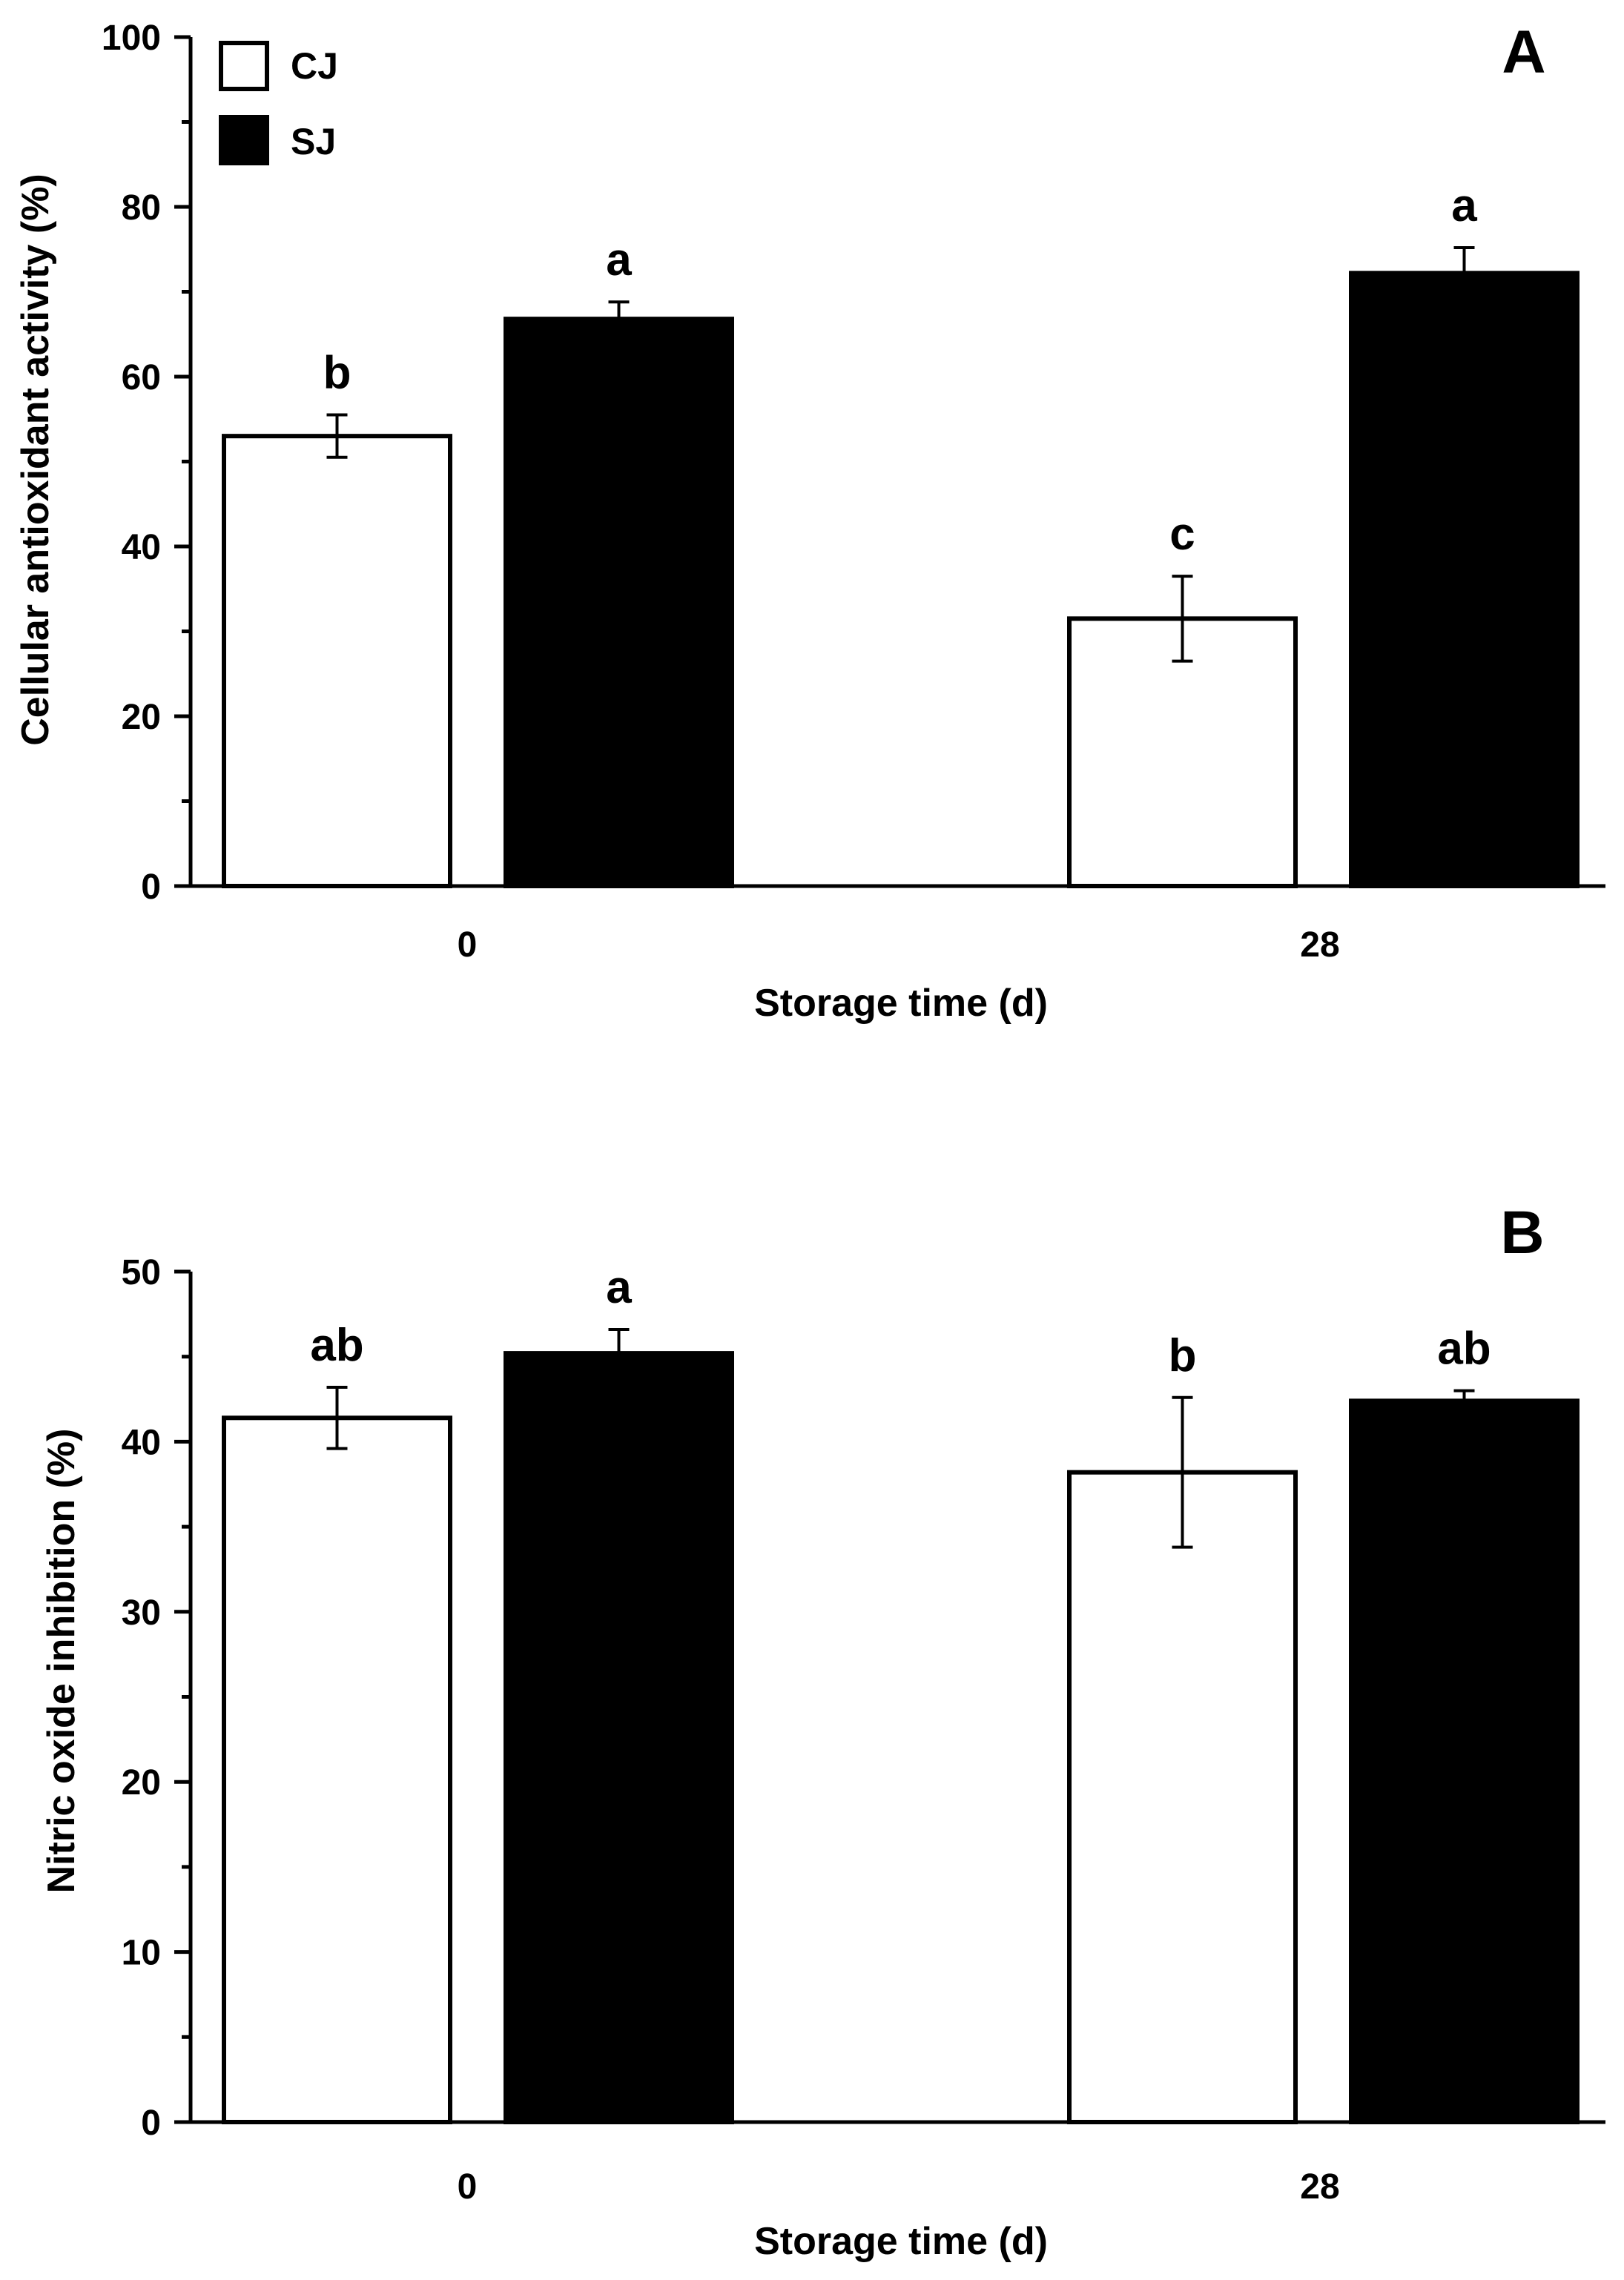 Image resolution: width=1624 pixels, height=2280 pixels. What do you see at coordinates (142, 1953) in the screenshot?
I see `panel-b-y-tick-label: 10` at bounding box center [142, 1953].